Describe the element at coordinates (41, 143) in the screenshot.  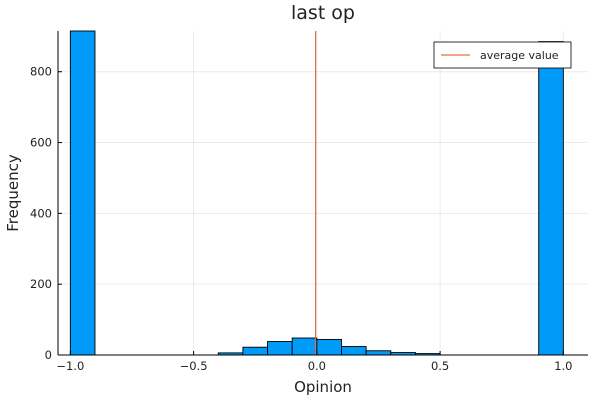
I see `y-tick-label: 600` at that location.